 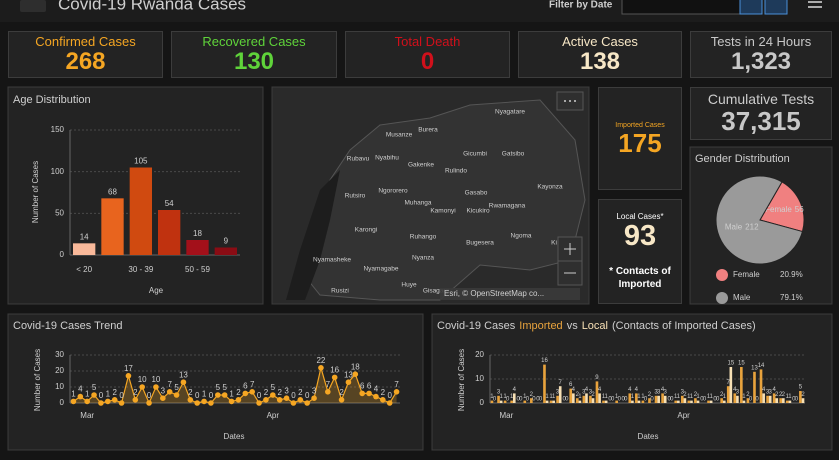 I want to click on legend-percent: 79.1%, so click(x=791, y=297).